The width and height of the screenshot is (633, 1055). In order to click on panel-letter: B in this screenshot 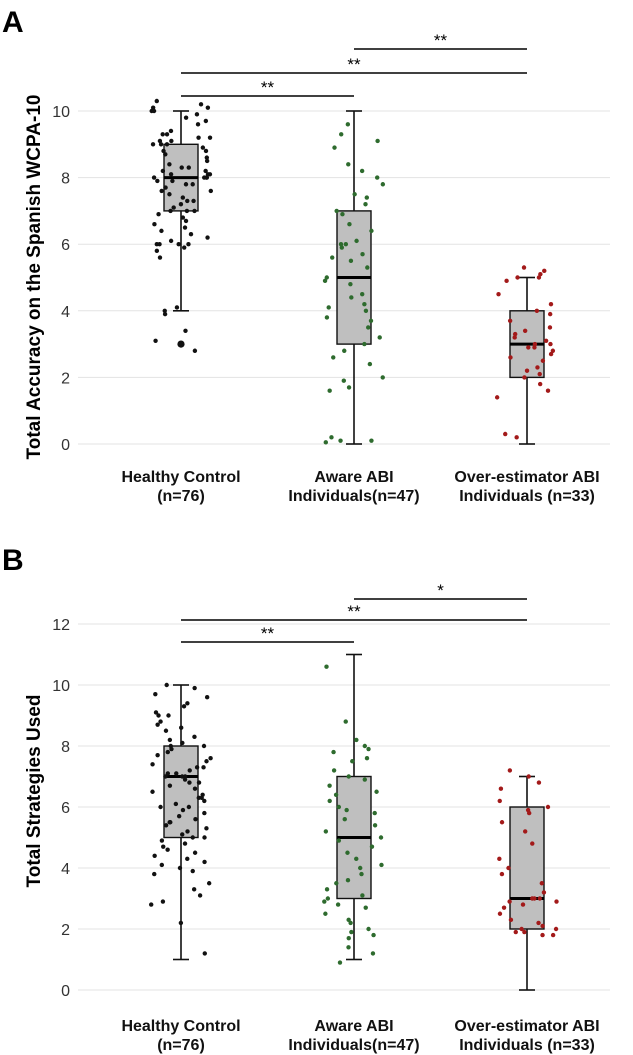, I will do `click(13, 560)`.